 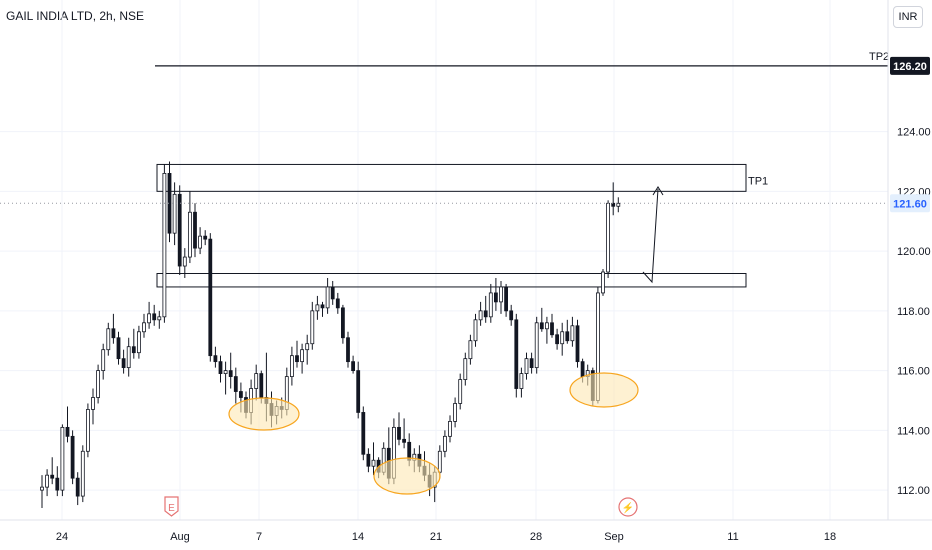 What do you see at coordinates (830, 537) in the screenshot?
I see `x-tick-label: 18` at bounding box center [830, 537].